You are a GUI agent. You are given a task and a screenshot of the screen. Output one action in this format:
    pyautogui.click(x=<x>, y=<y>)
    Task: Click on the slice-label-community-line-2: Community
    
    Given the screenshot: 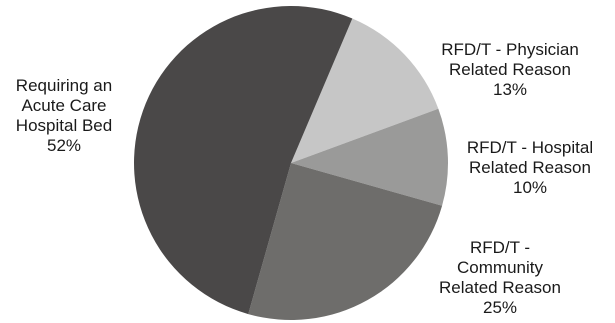 What is the action you would take?
    pyautogui.click(x=500, y=267)
    